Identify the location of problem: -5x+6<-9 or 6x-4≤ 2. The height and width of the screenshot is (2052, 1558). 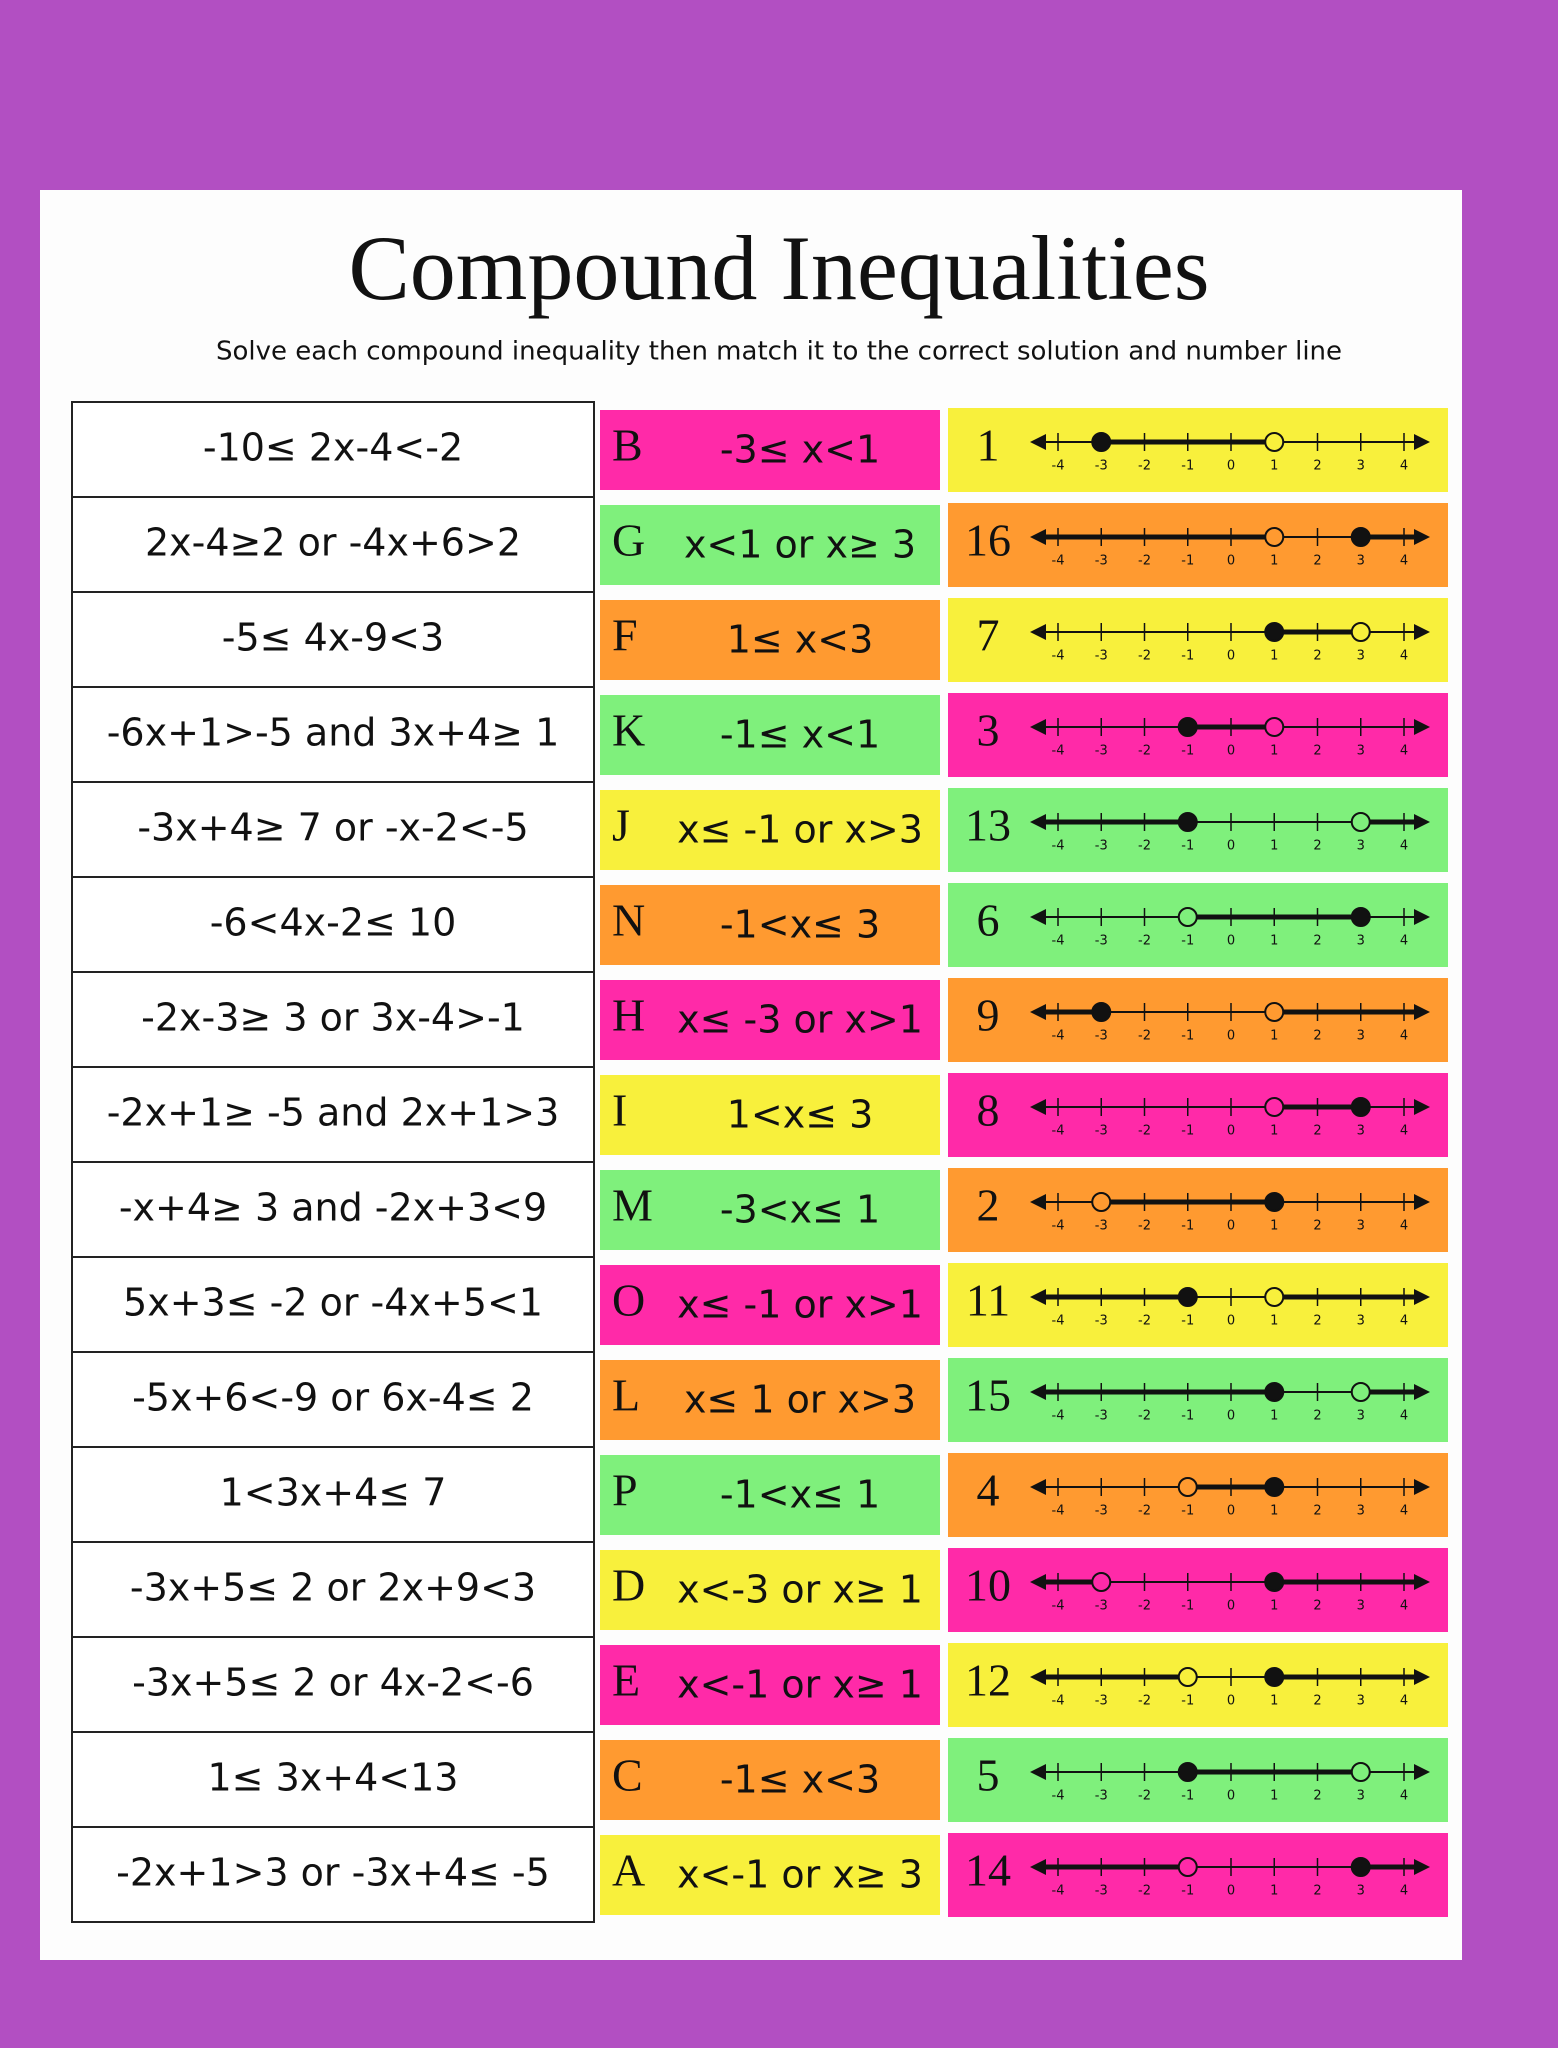
(333, 1398).